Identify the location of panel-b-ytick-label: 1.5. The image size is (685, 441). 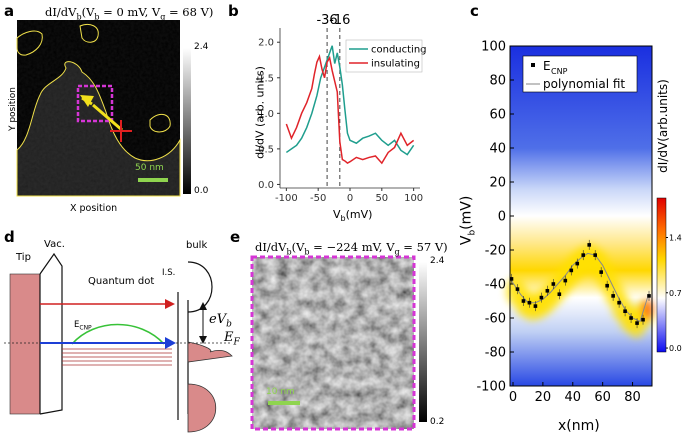
(266, 78).